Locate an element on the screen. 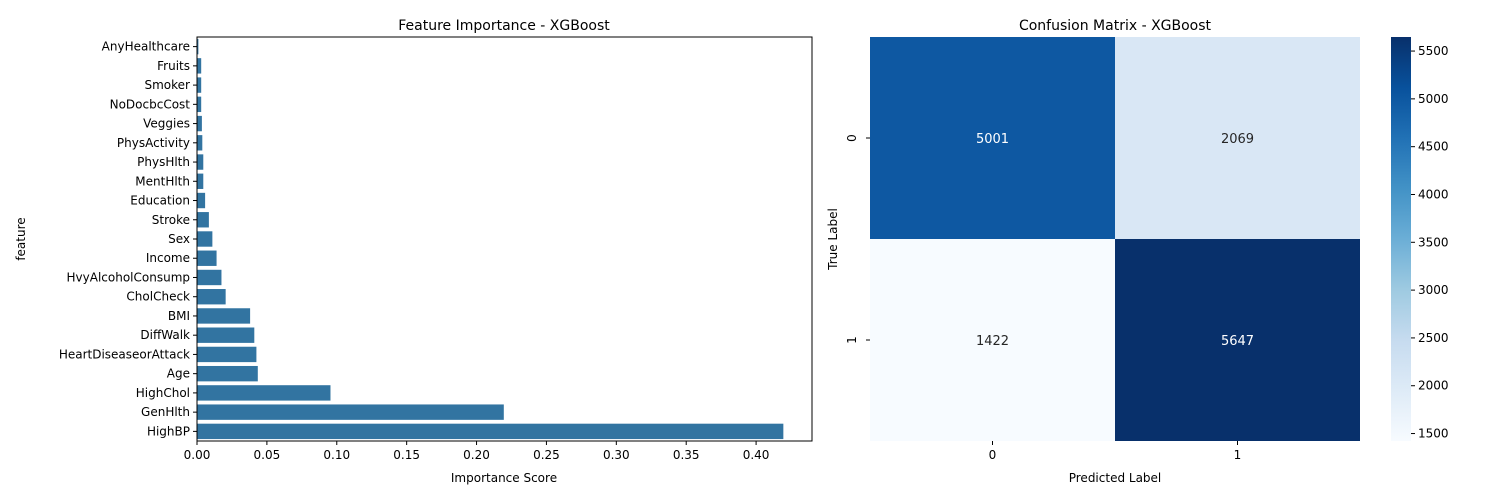 The width and height of the screenshot is (1500, 500). y-tick-label: Education is located at coordinates (160, 201).